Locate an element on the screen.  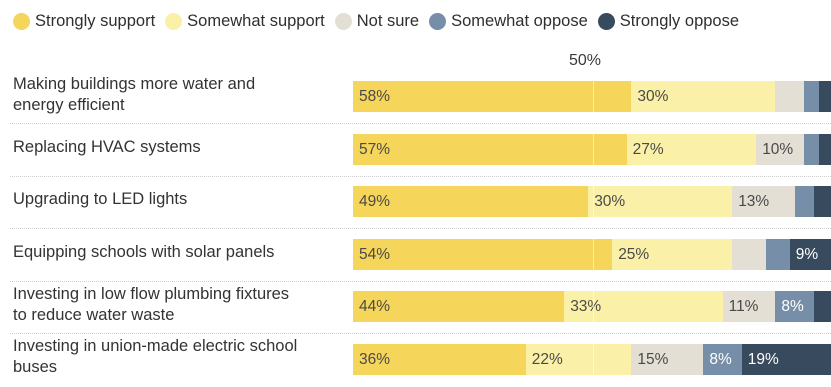
data-label: 49% is located at coordinates (375, 201).